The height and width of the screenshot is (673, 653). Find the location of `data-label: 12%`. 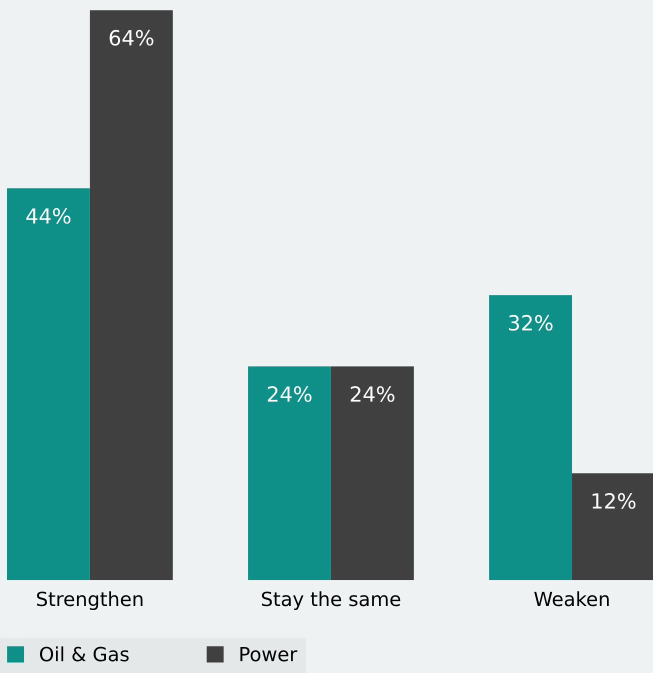

data-label: 12% is located at coordinates (614, 501).